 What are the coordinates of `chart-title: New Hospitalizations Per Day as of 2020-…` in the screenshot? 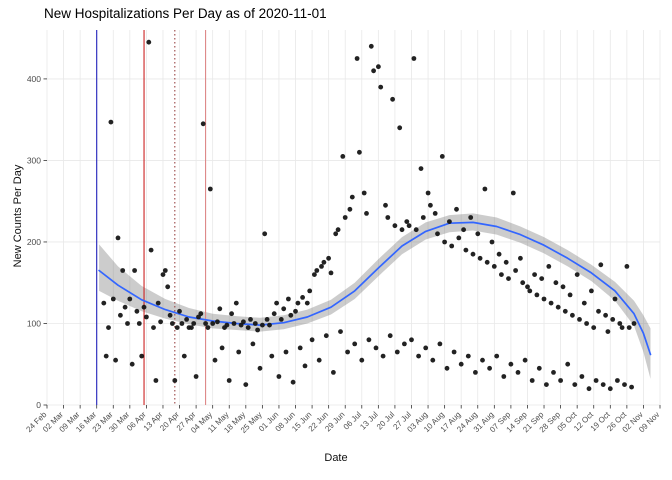 It's located at (185, 13).